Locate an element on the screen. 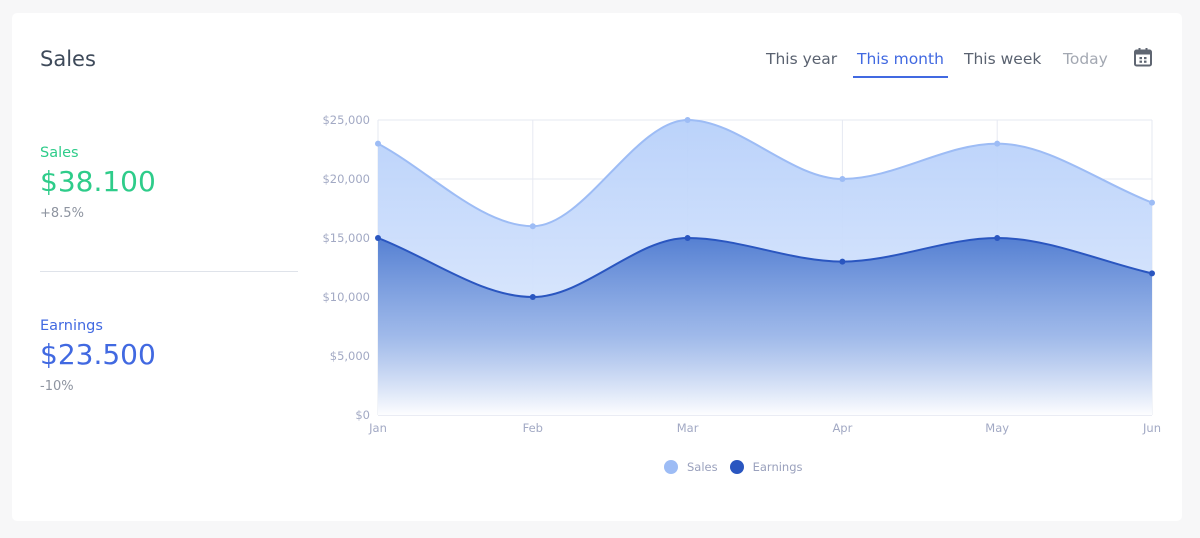 This screenshot has height=538, width=1200. y-tick-label: $10,000 is located at coordinates (346, 297).